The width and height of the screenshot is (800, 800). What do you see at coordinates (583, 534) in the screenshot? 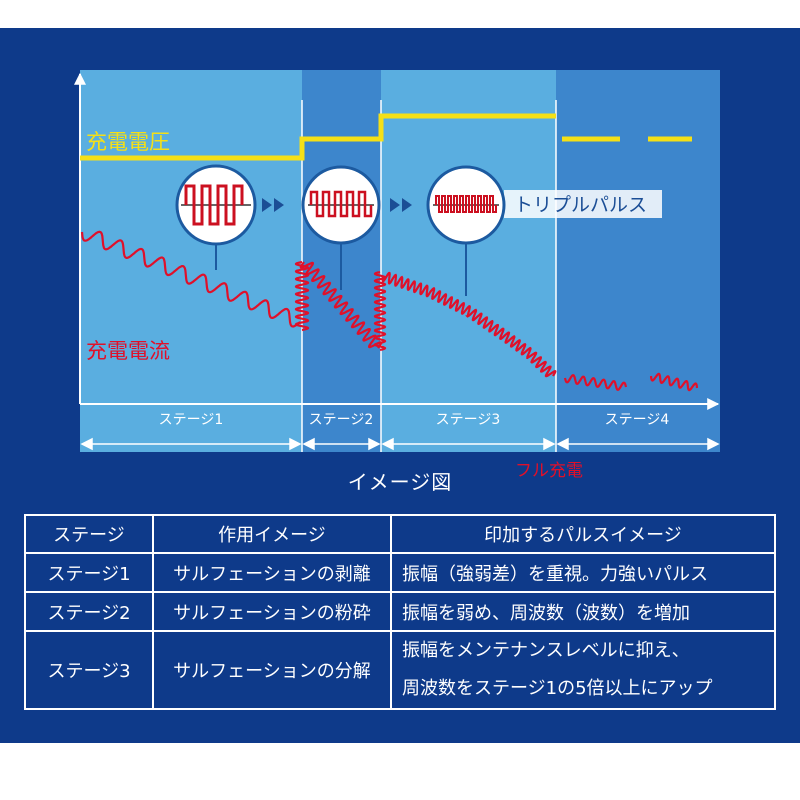
I see `header-pulse: 印加するパルスイメージ` at bounding box center [583, 534].